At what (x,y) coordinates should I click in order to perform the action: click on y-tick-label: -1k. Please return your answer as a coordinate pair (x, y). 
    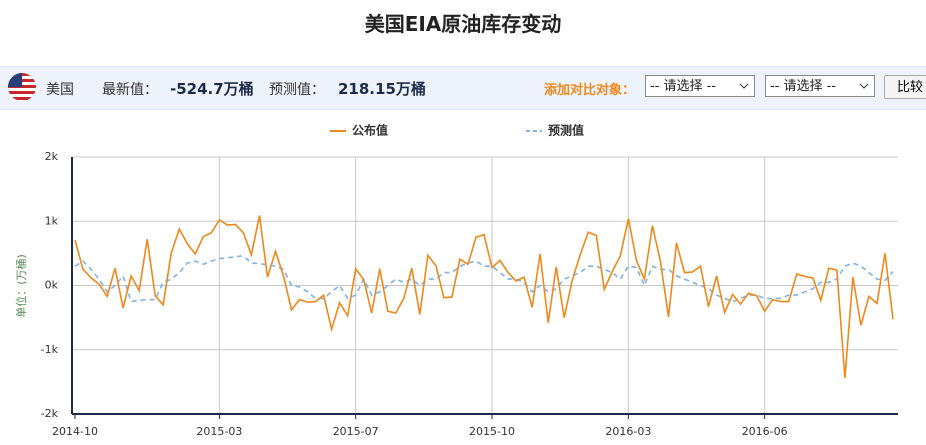
    Looking at the image, I should click on (50, 349).